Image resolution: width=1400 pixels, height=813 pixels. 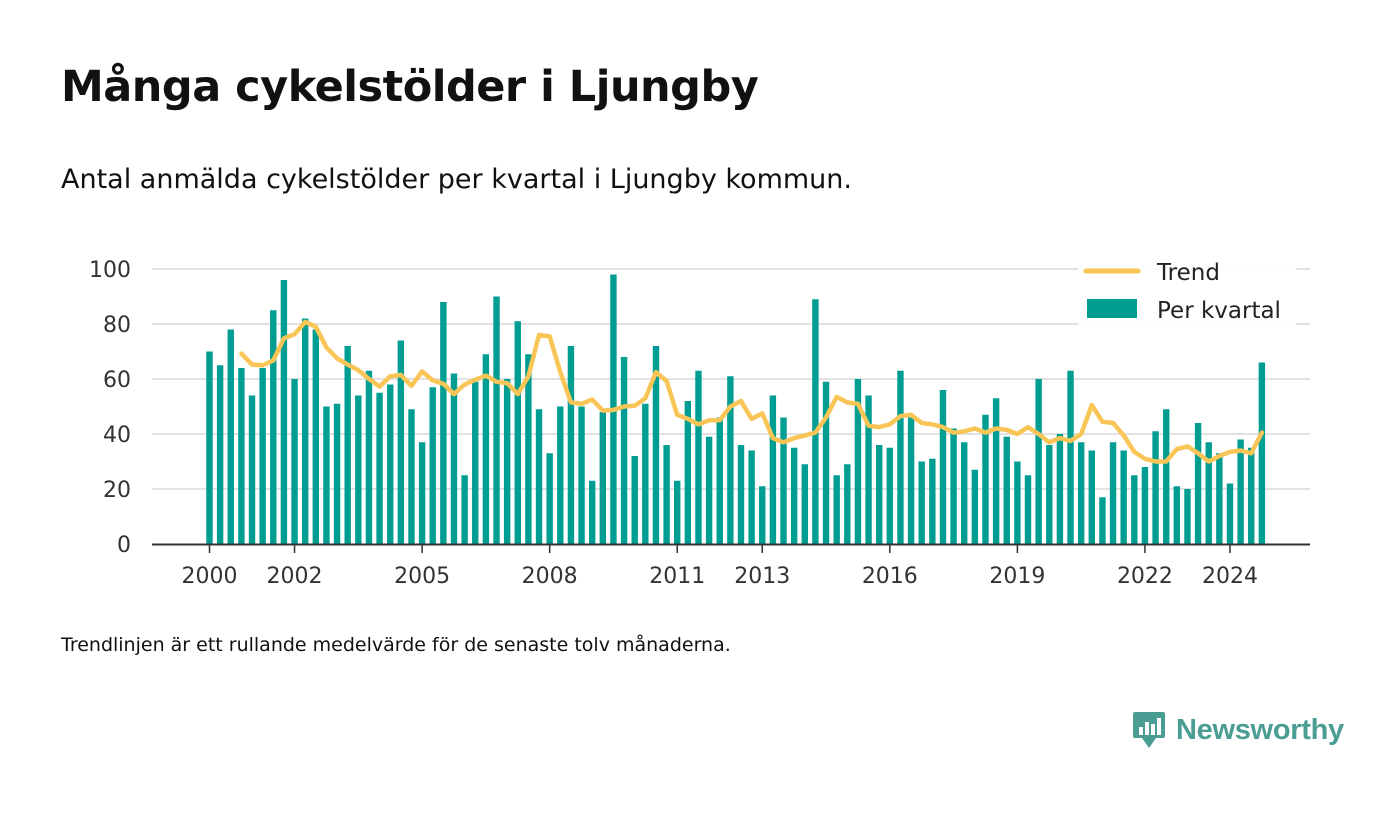 I want to click on trend-series, so click(x=752, y=391).